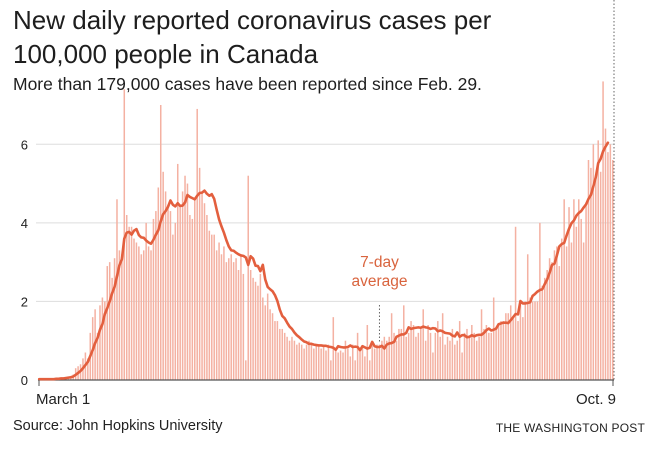 This screenshot has height=450, width=657. What do you see at coordinates (24, 144) in the screenshot?
I see `y-tick-label: 6` at bounding box center [24, 144].